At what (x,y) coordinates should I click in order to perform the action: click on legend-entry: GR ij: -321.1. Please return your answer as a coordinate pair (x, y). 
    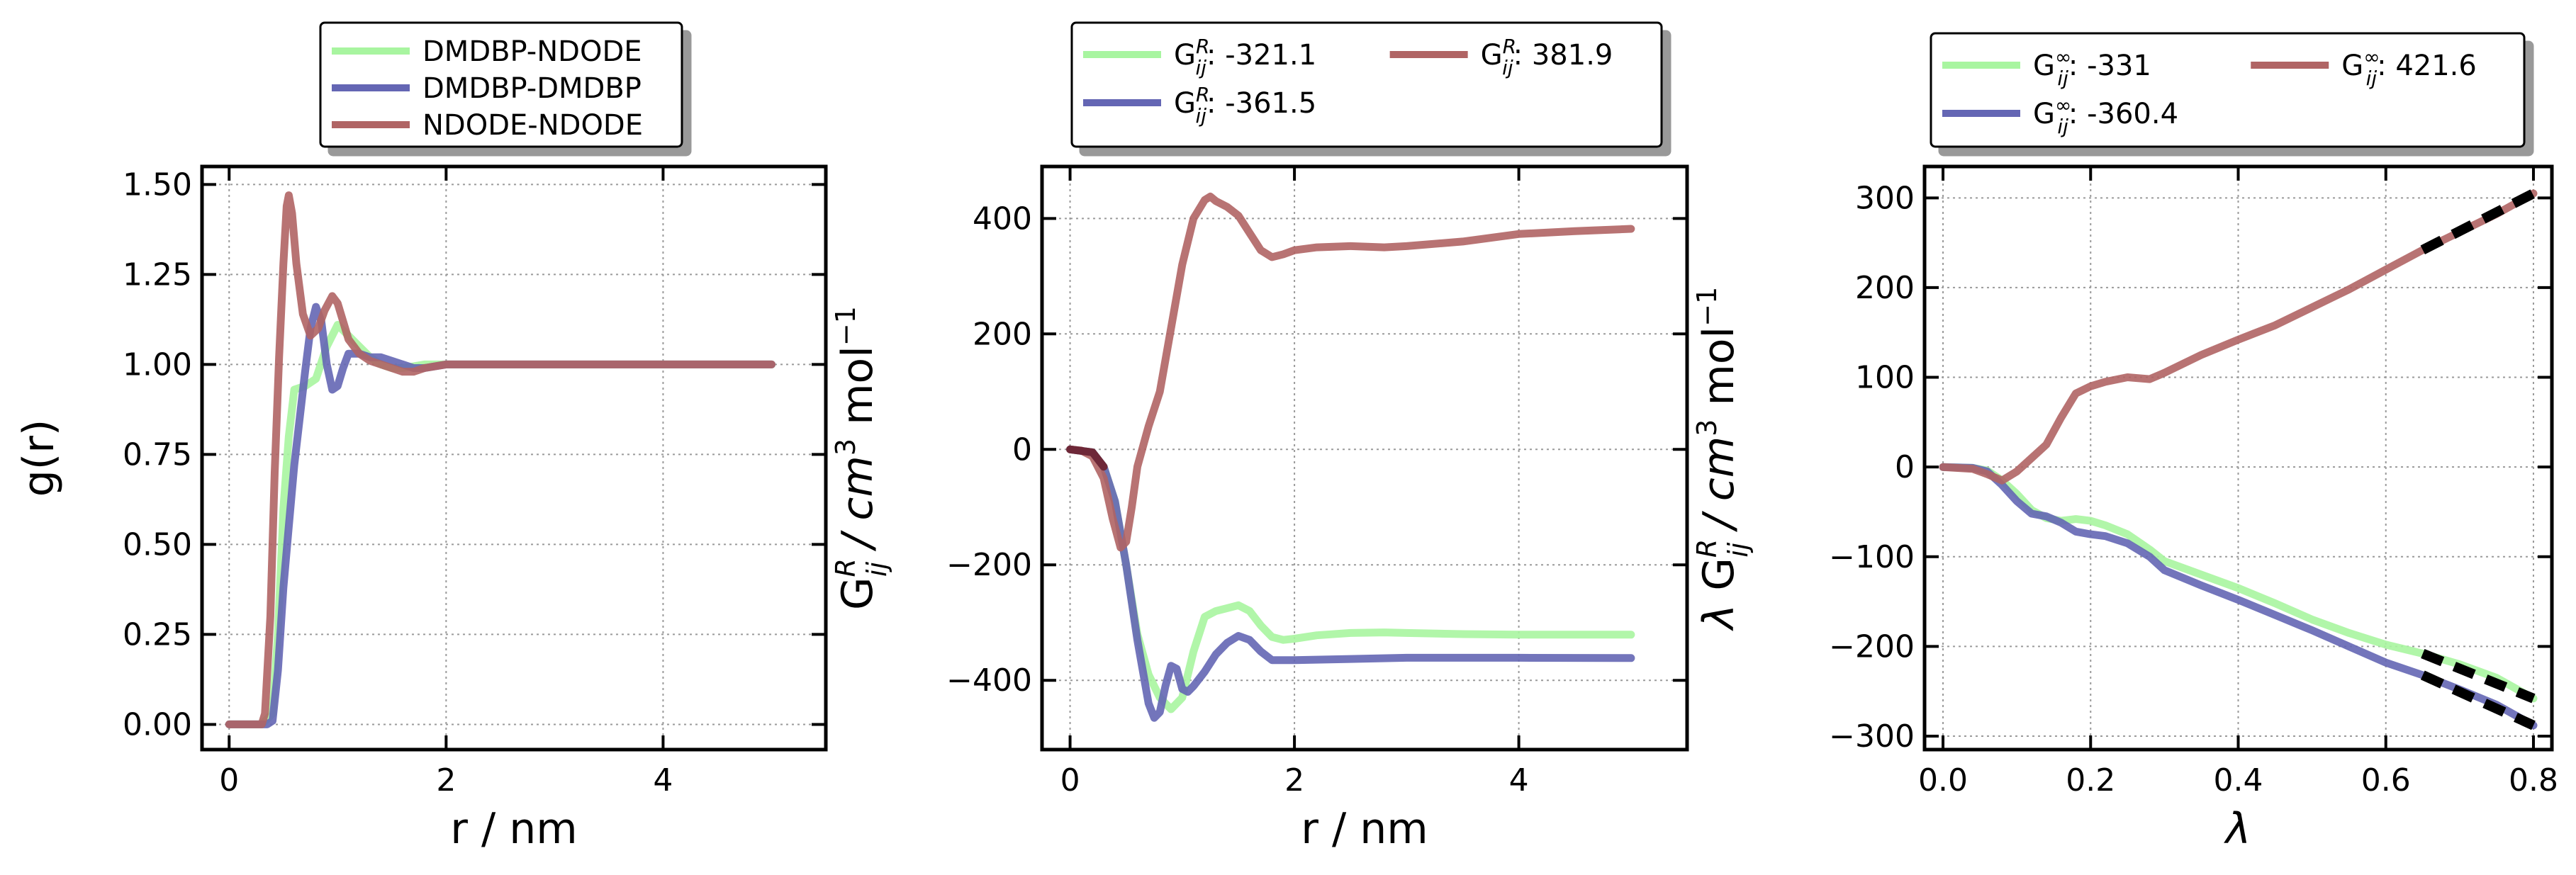
    Looking at the image, I should click on (1245, 57).